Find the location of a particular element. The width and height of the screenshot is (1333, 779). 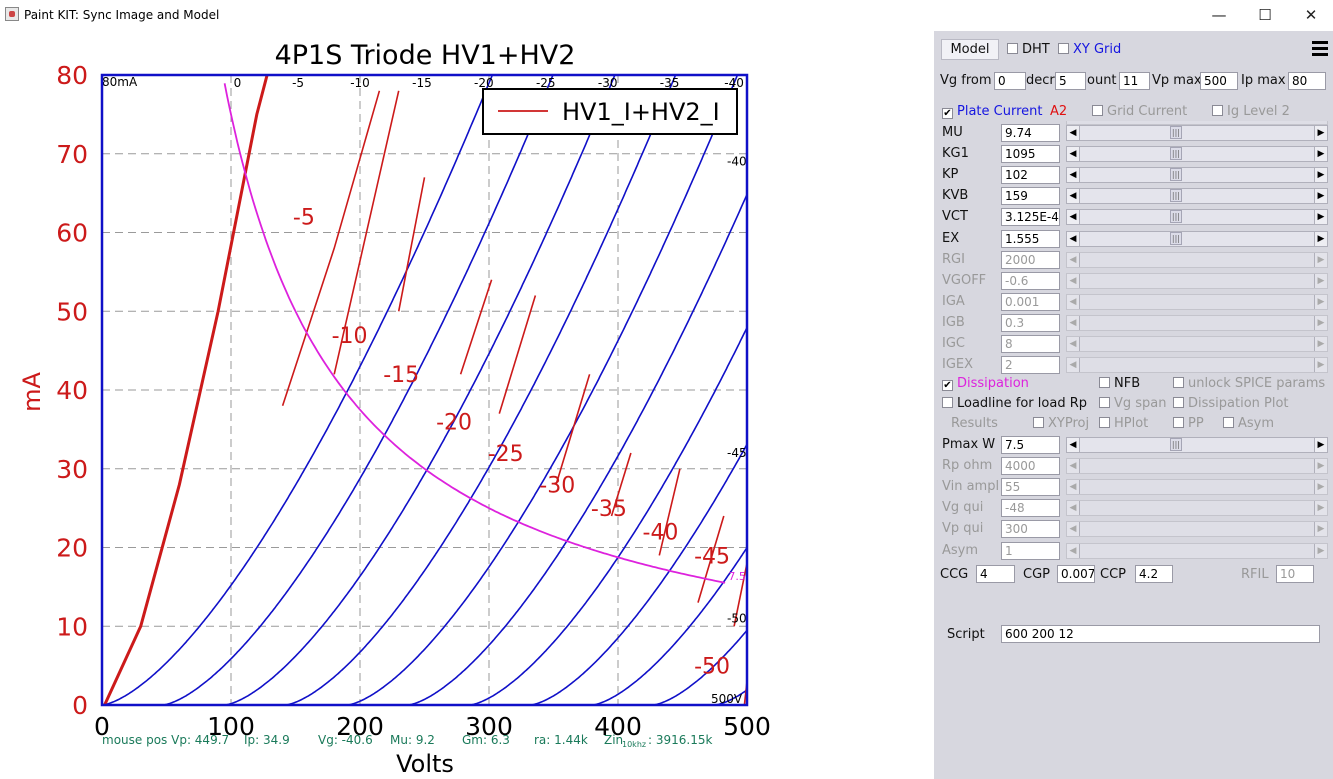

cgp-field: 0.007 is located at coordinates (1076, 574).